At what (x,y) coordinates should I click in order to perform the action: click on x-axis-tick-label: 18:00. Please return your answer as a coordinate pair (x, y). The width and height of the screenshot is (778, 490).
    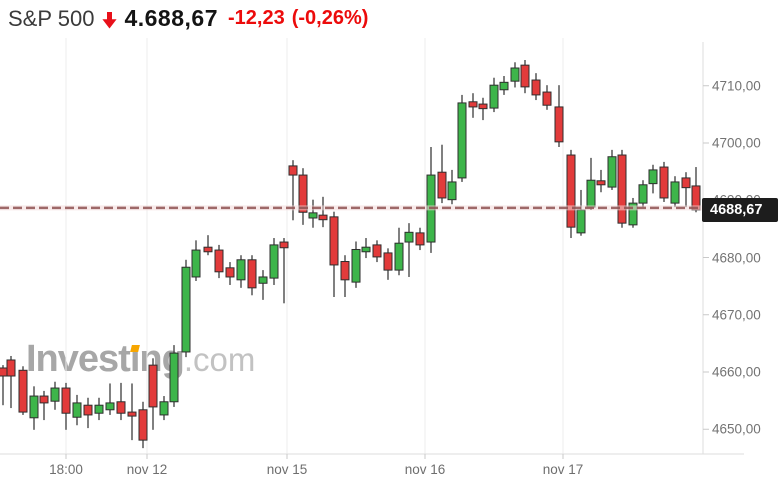
    Looking at the image, I should click on (66, 469).